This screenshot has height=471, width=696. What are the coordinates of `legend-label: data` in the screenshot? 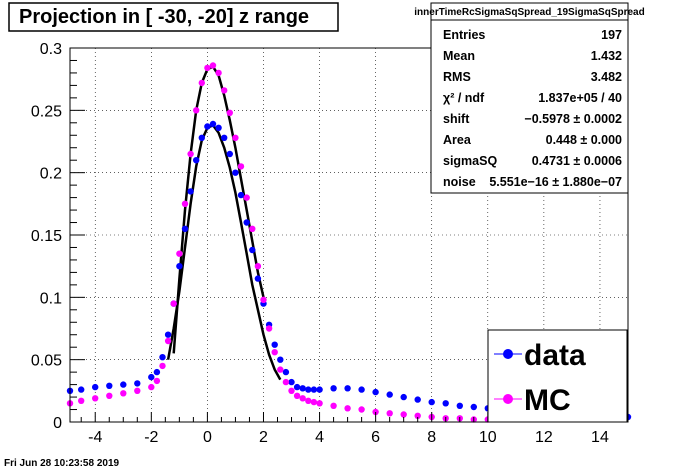 It's located at (555, 355).